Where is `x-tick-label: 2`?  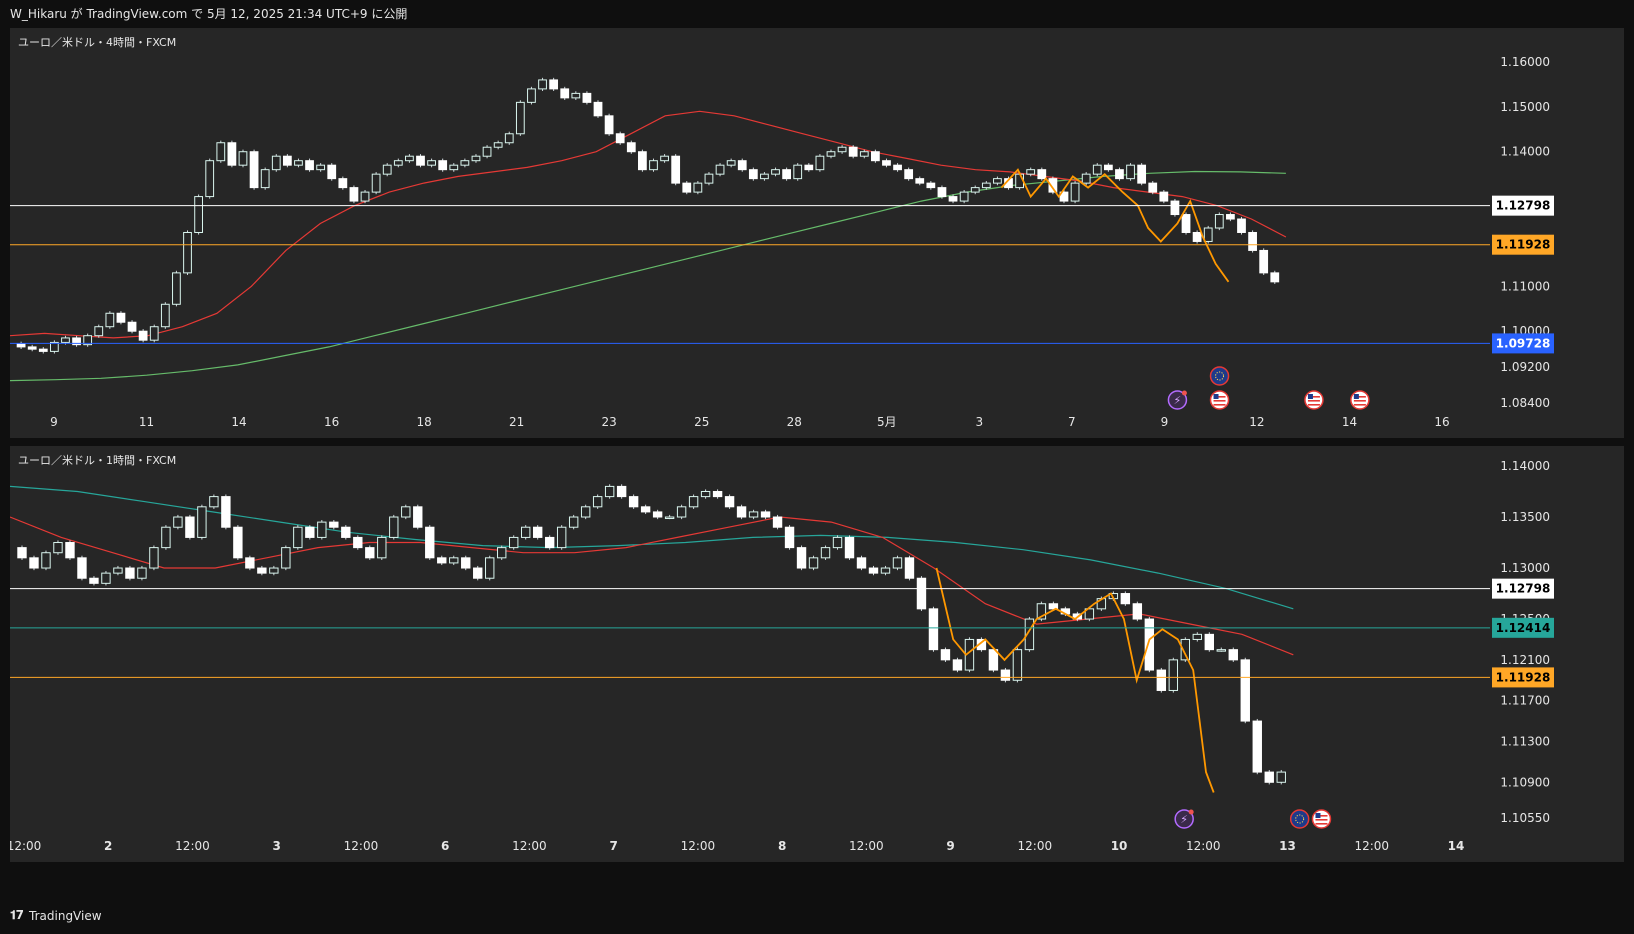 x-tick-label: 2 is located at coordinates (108, 846).